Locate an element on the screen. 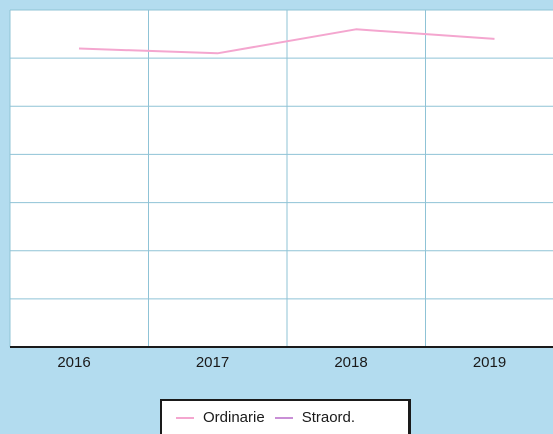 Image resolution: width=553 pixels, height=434 pixels. chart-legend: Ordinarie Straord. is located at coordinates (285, 416).